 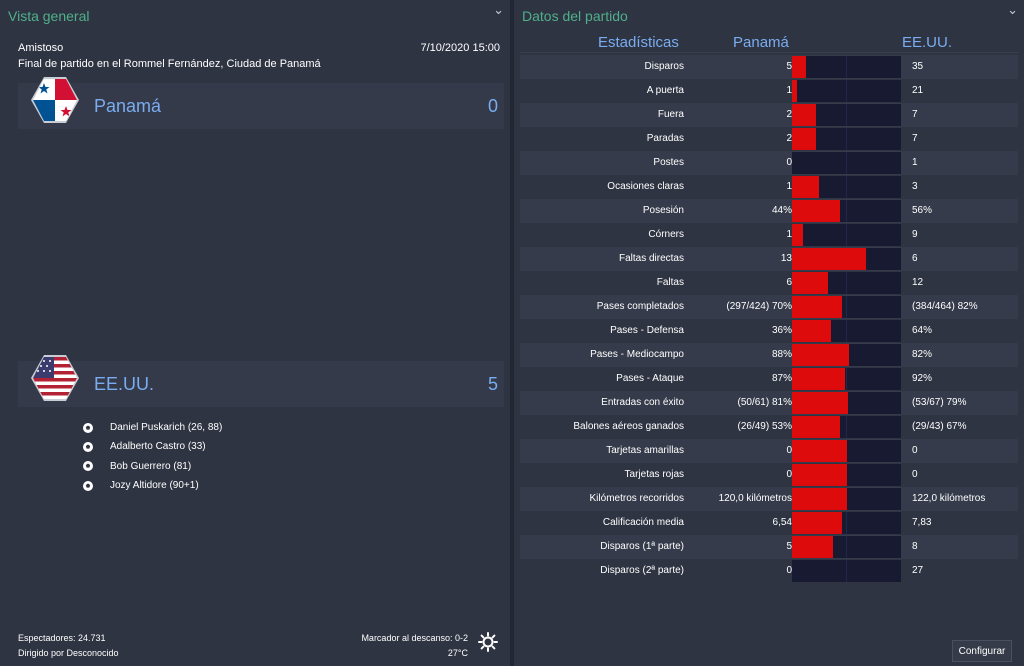 What do you see at coordinates (764, 402) in the screenshot?
I see `stat-home-value: (50/61) 81%` at bounding box center [764, 402].